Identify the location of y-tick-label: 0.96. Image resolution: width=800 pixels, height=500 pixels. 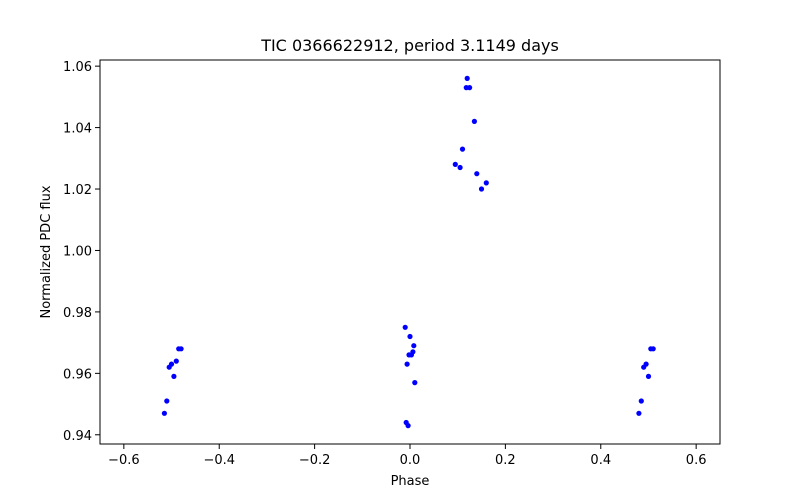
(77, 374).